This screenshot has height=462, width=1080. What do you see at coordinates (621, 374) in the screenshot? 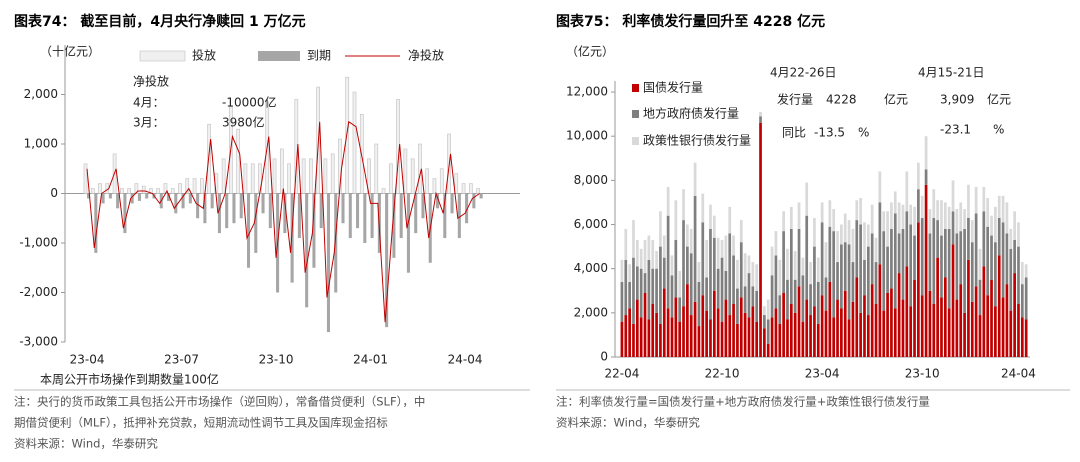
I see `x-tick-label: 22-04` at bounding box center [621, 374].